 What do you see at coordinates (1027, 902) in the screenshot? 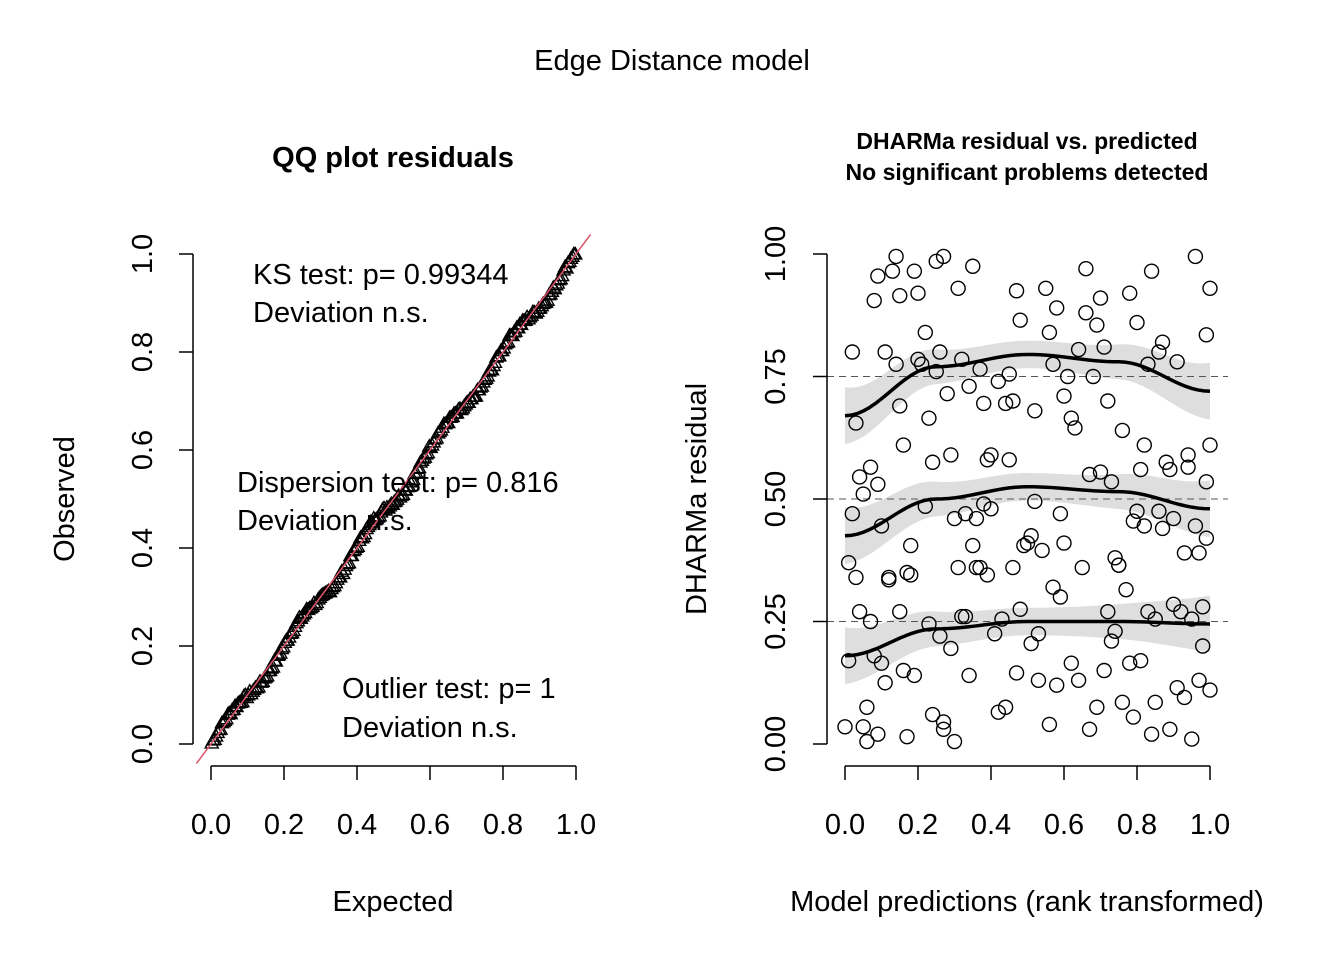
I see `residual-xlabel: Model predictions (rank transformed)` at bounding box center [1027, 902].